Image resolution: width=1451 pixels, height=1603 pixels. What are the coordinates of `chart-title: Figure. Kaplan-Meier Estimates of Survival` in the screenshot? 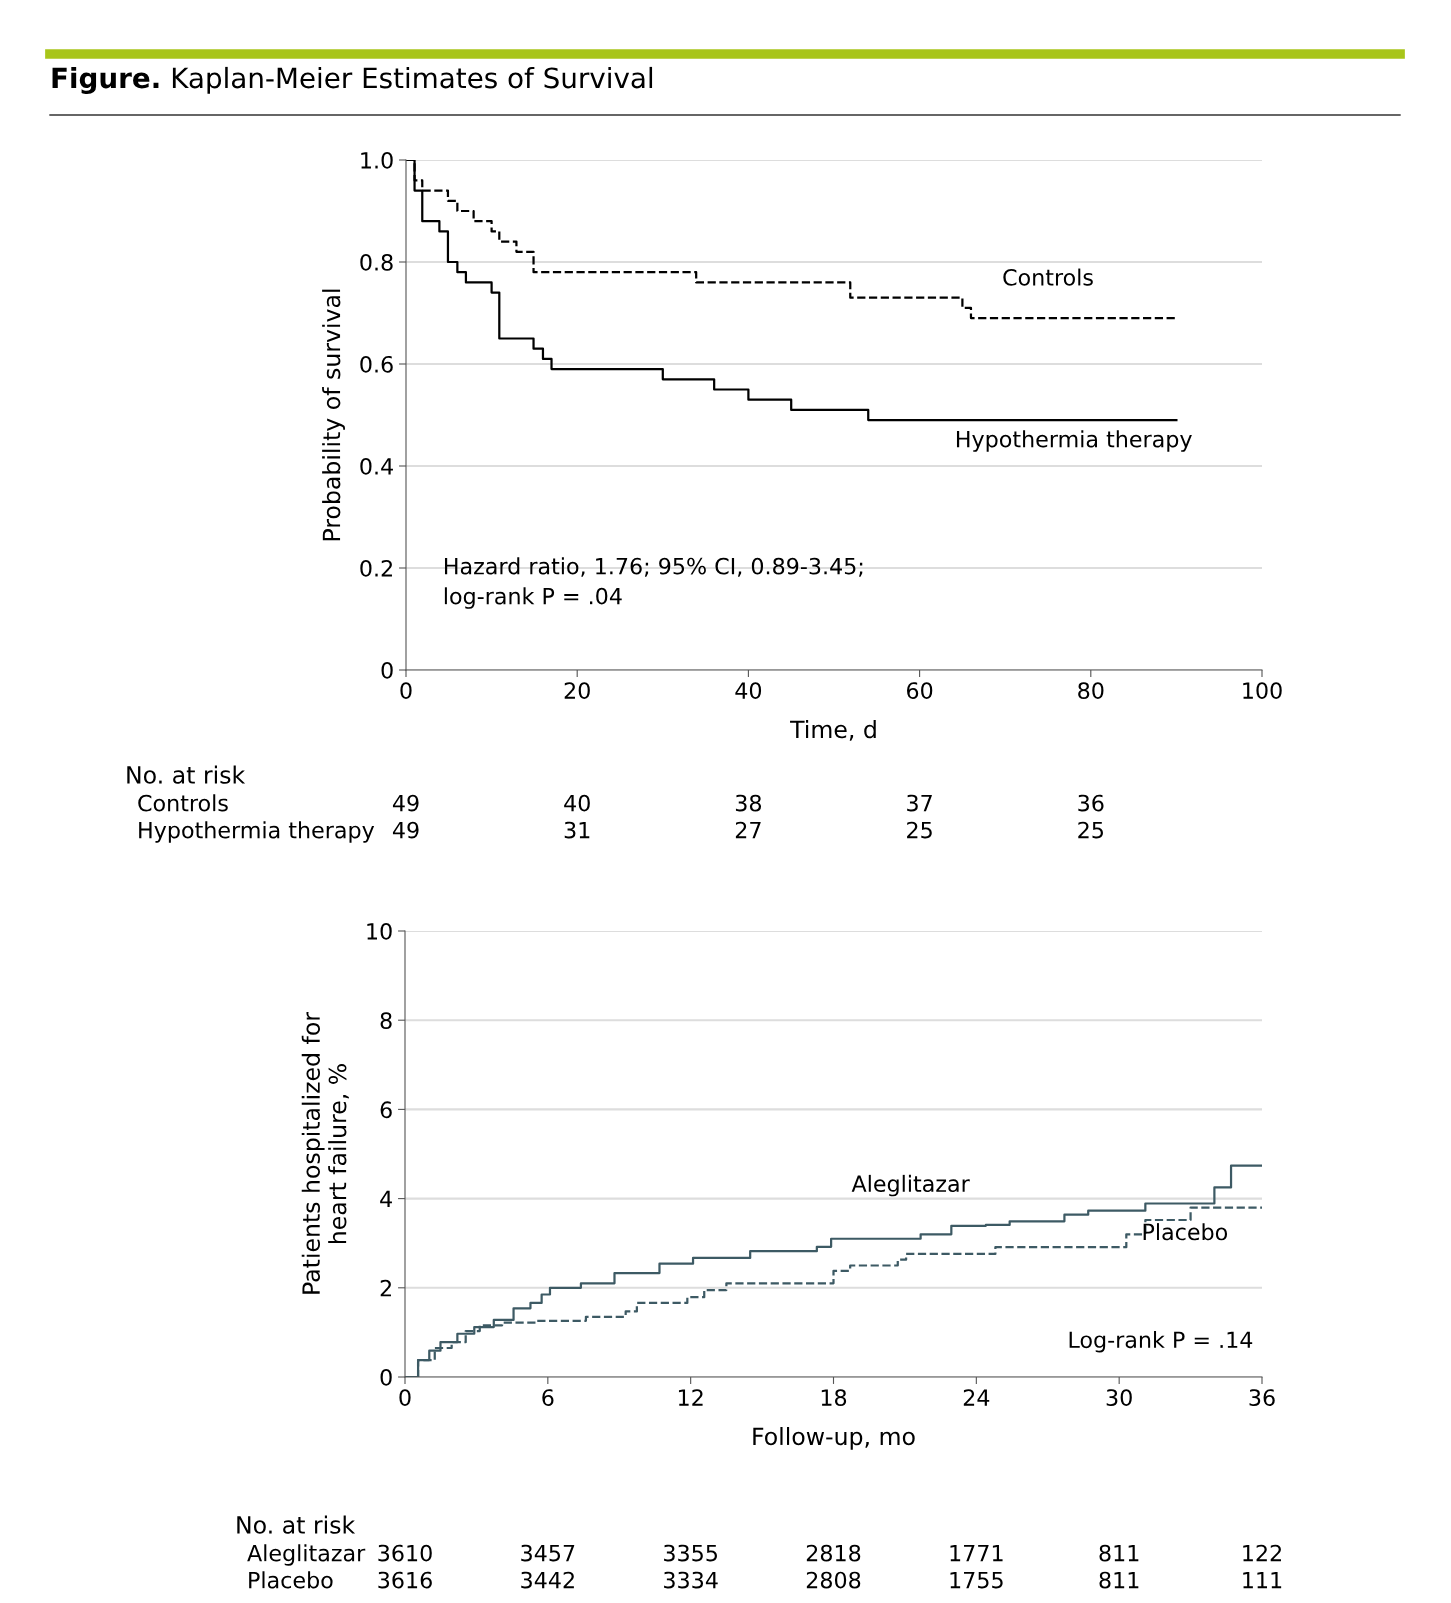 It's located at (352, 80).